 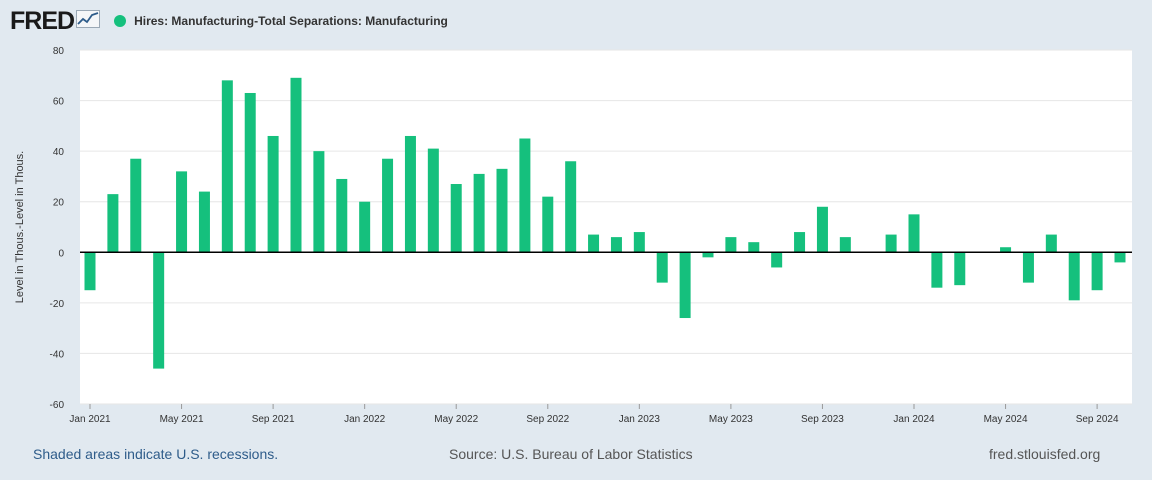 I want to click on y-tick-label: -40, so click(x=57, y=354).